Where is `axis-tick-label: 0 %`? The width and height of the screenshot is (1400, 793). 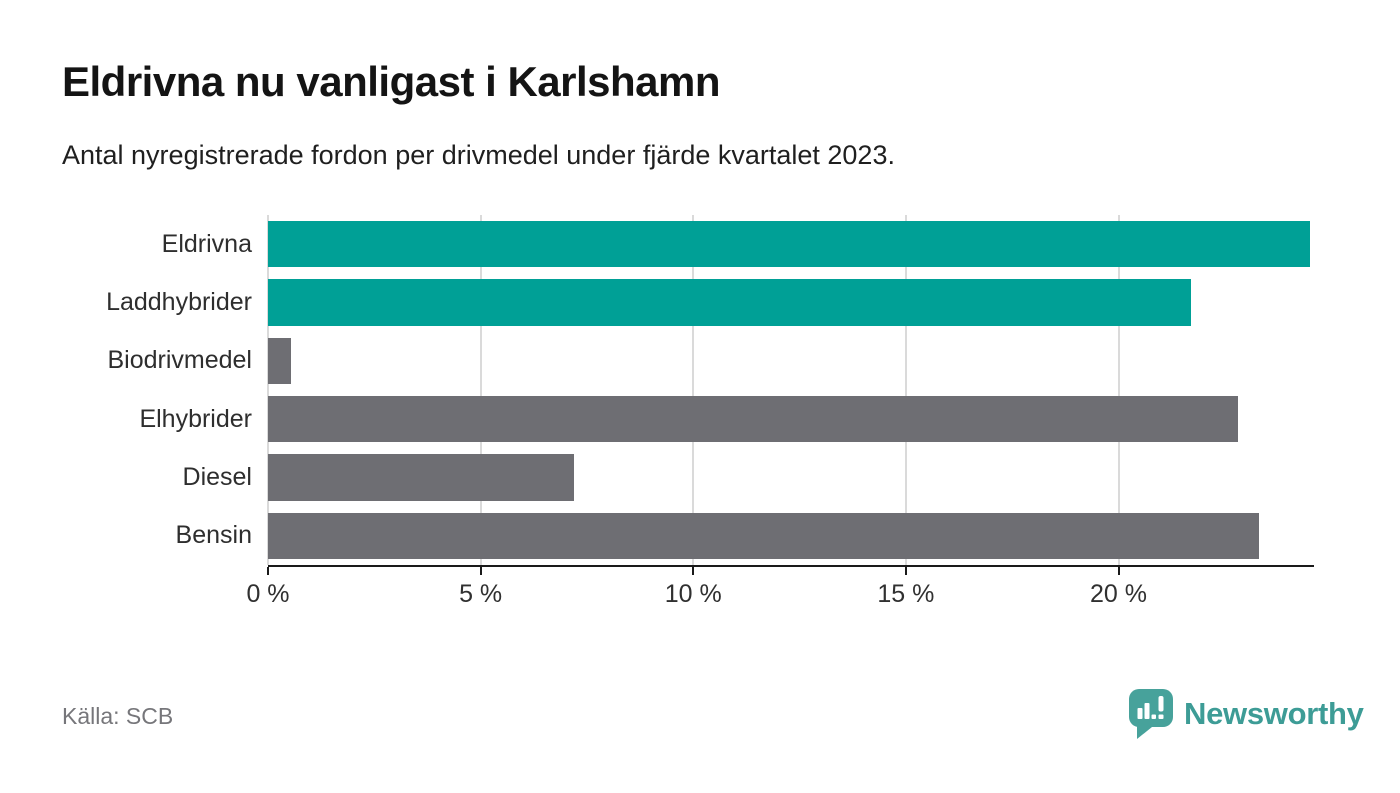
axis-tick-label: 0 % is located at coordinates (268, 594).